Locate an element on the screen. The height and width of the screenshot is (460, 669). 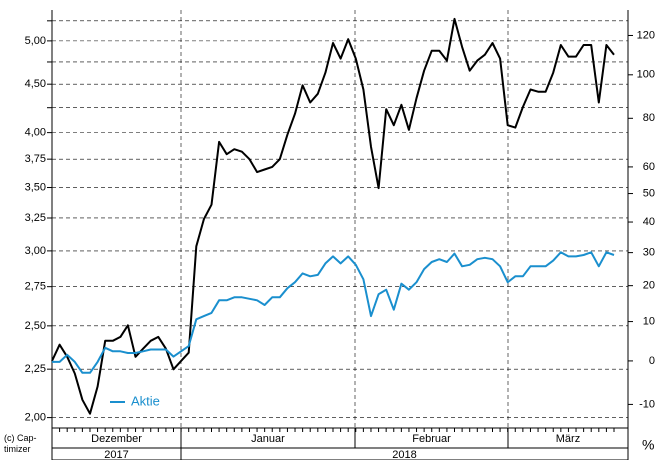
y-tick-label: 2,00 is located at coordinates (35, 417).